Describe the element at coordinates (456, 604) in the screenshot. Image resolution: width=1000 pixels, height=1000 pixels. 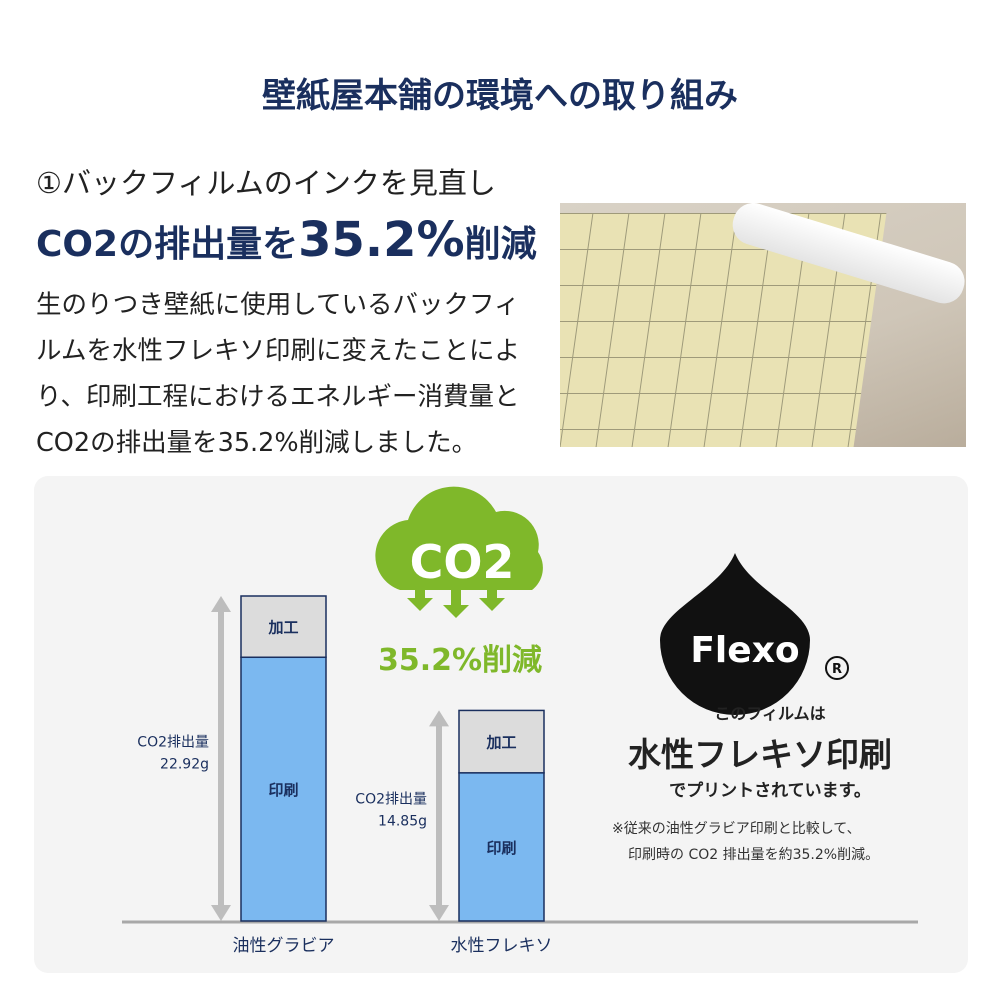
I see `down-arrows-icon` at that location.